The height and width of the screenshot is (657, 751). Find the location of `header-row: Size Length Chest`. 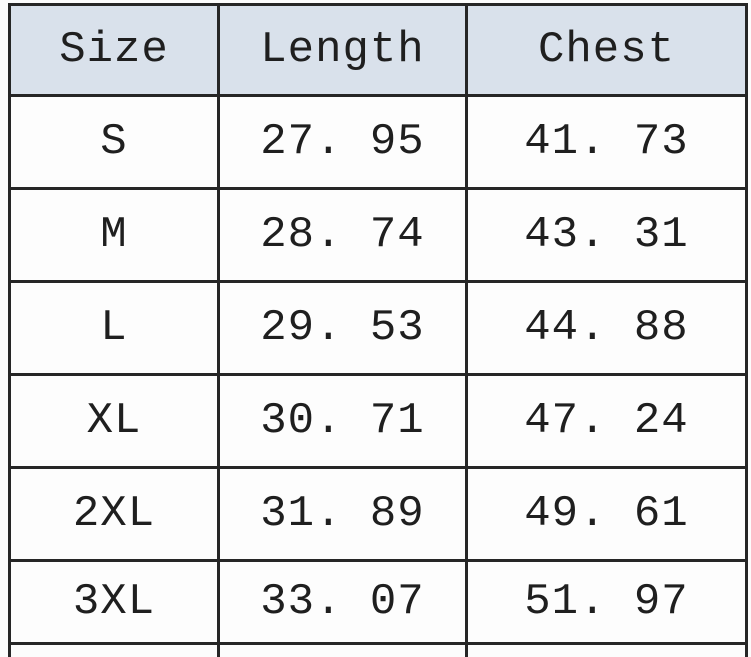

header-row: Size Length Chest is located at coordinates (378, 50).